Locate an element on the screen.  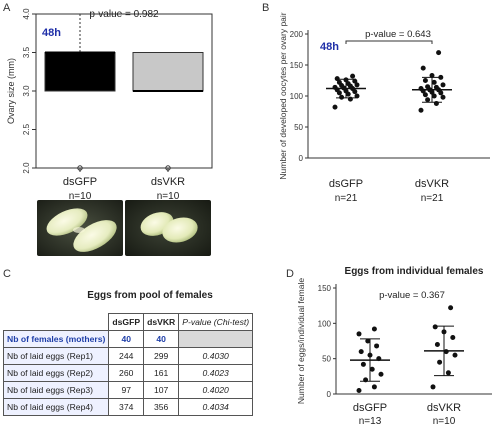
table-cell-dsgfp: 244 is located at coordinates (126, 356).